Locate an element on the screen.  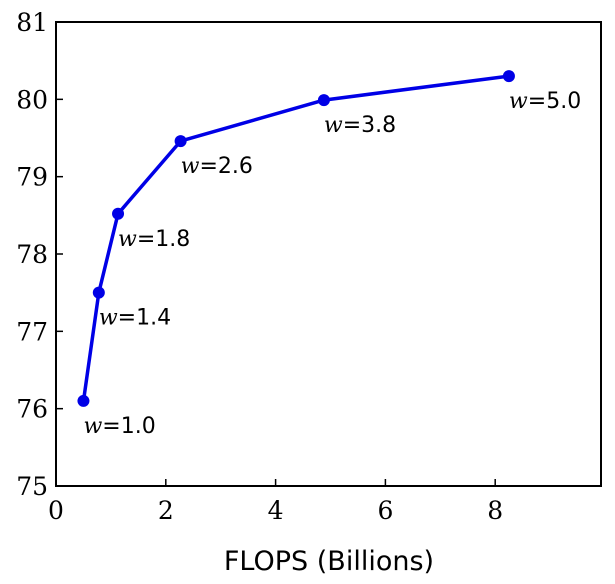
x-axis-label: FLOPS (Billions) is located at coordinates (329, 561).